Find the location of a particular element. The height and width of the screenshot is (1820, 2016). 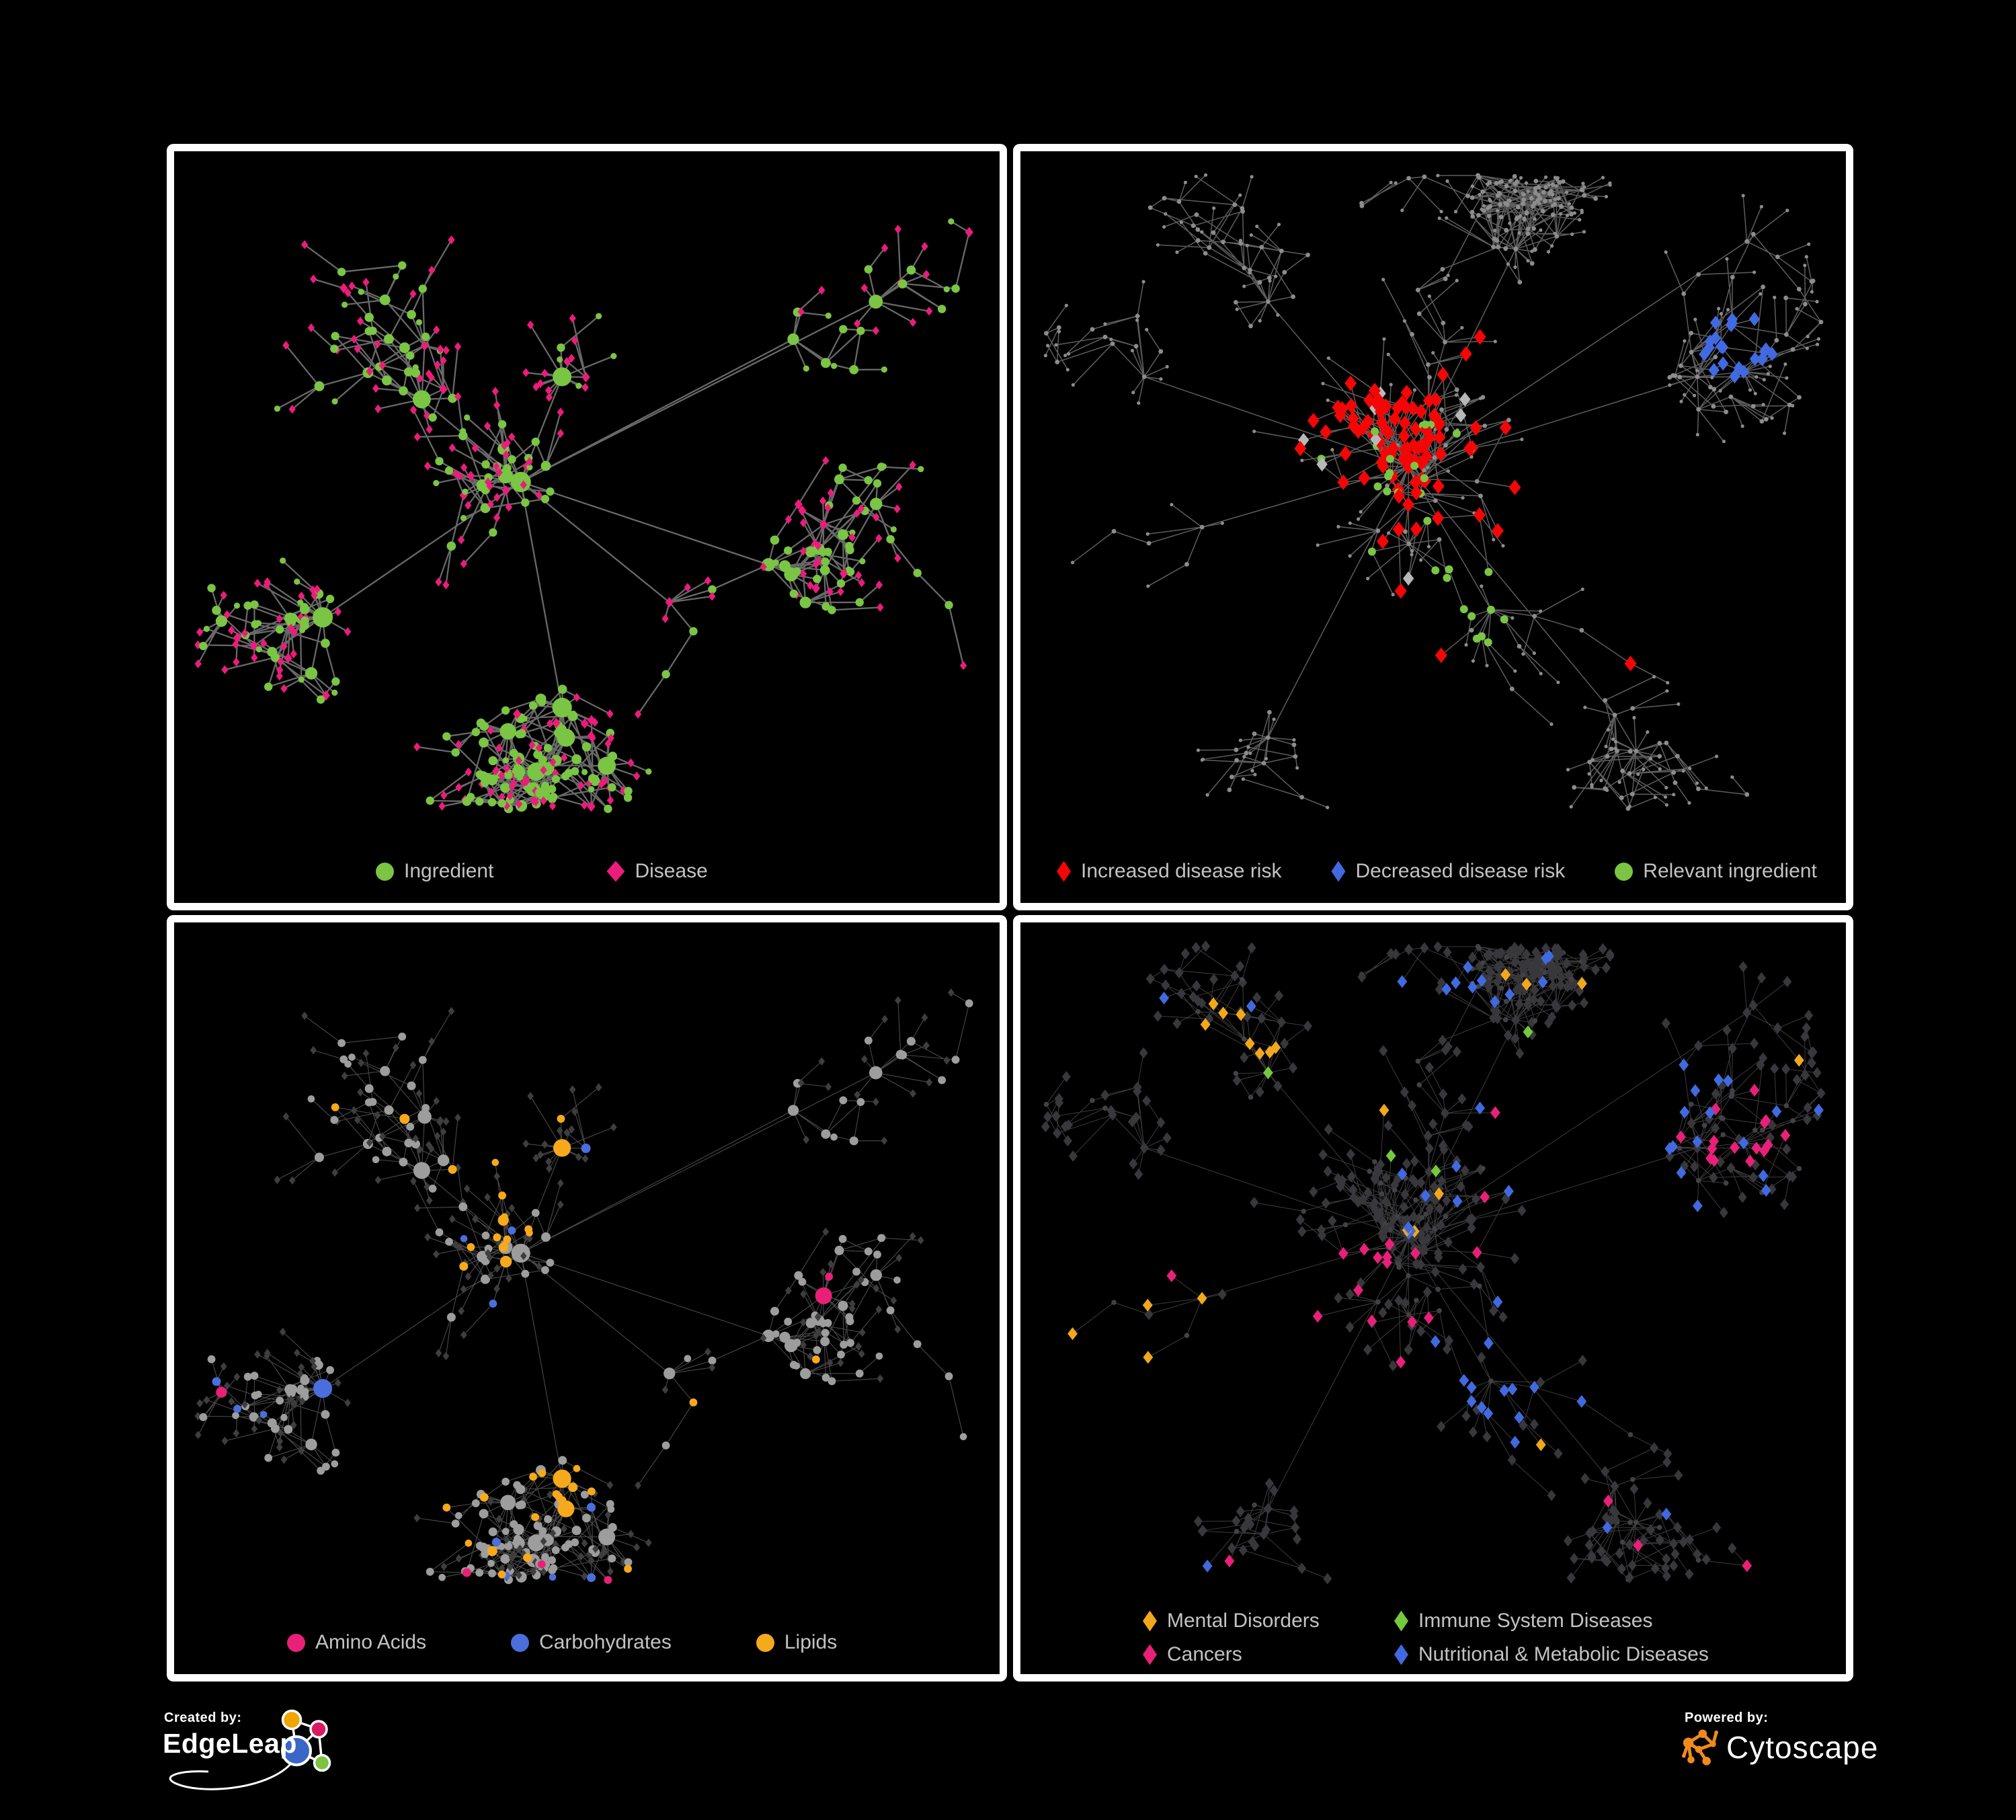

legend-item-ingredient: Ingredient is located at coordinates (434, 871).